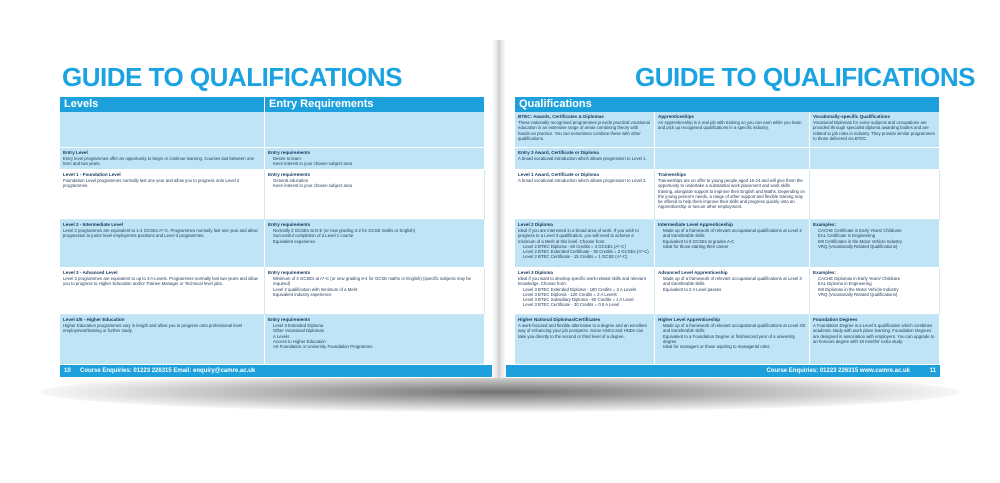 The width and height of the screenshot is (1000, 483). Describe the element at coordinates (824, 224) in the screenshot. I see `cell-title: Examples:` at that location.